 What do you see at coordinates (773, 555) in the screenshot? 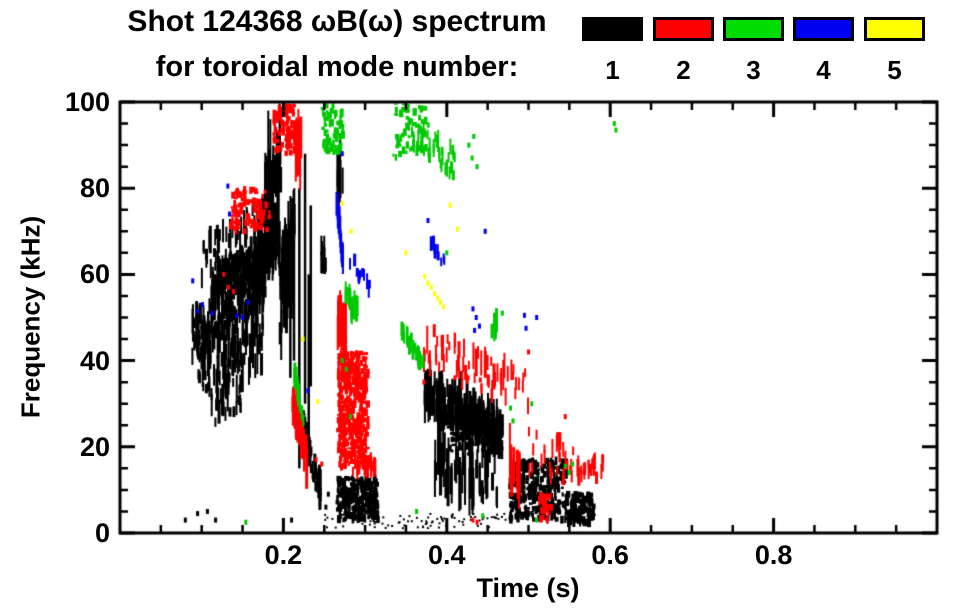
I see `x-tick-label-0.8: 0.8` at bounding box center [773, 555].